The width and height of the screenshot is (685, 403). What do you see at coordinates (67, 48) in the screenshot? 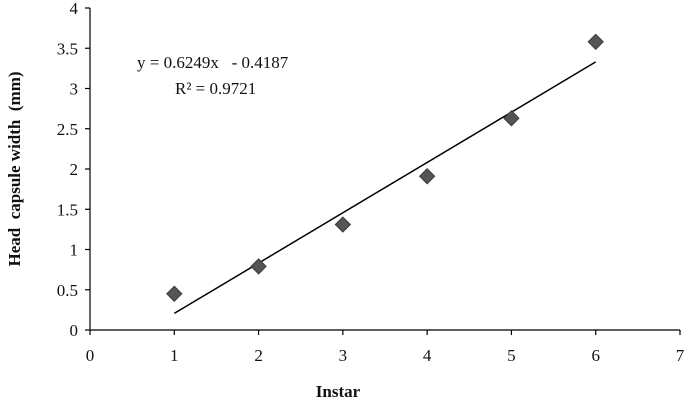
I see `y-tick-label: 3.5` at bounding box center [67, 48].